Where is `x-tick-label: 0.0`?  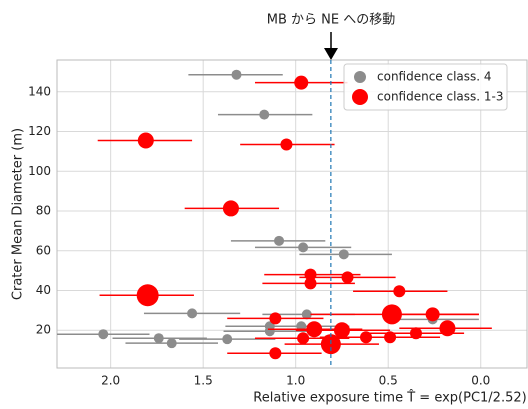 x-tick-label: 0.0 is located at coordinates (480, 381).